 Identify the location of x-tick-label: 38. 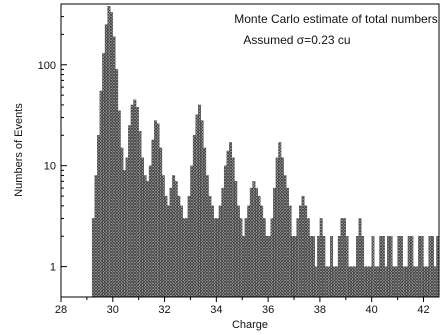
(320, 310).